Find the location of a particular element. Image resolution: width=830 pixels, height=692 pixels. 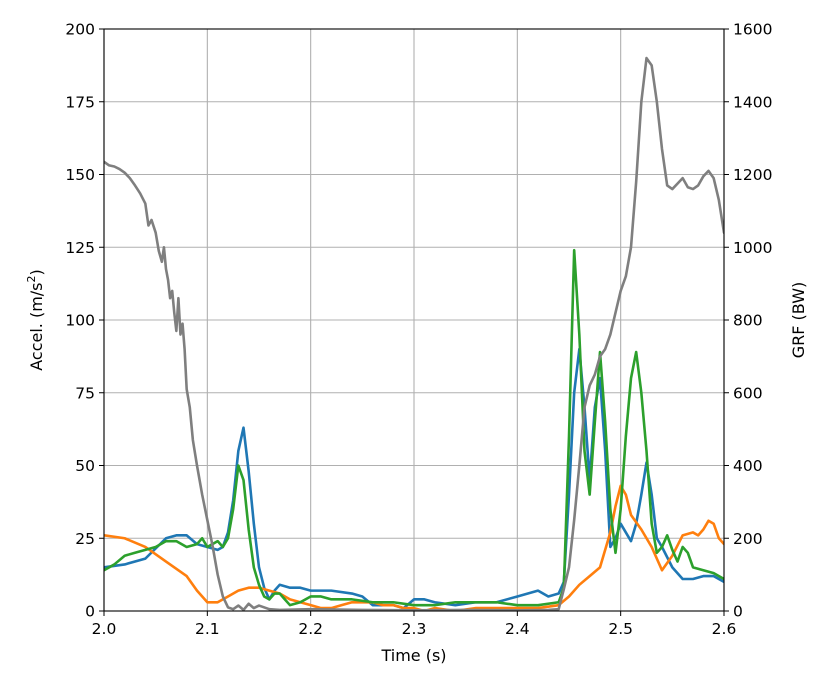

y-left-tick-label: 50 is located at coordinates (85, 466).